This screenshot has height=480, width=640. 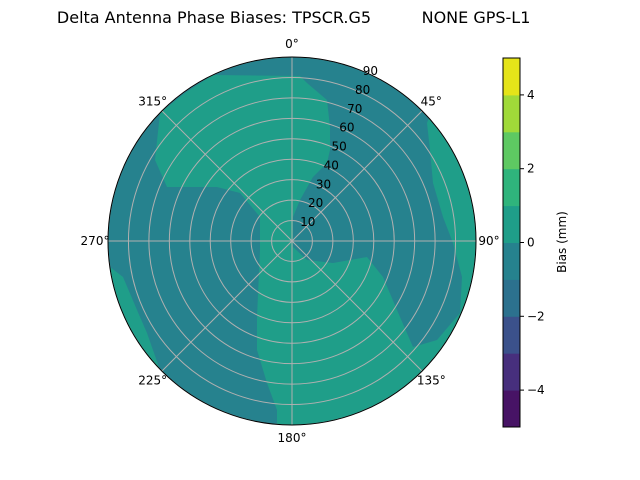 What do you see at coordinates (476, 17) in the screenshot?
I see `chart-subtitle: NONE GPS-L1` at bounding box center [476, 17].